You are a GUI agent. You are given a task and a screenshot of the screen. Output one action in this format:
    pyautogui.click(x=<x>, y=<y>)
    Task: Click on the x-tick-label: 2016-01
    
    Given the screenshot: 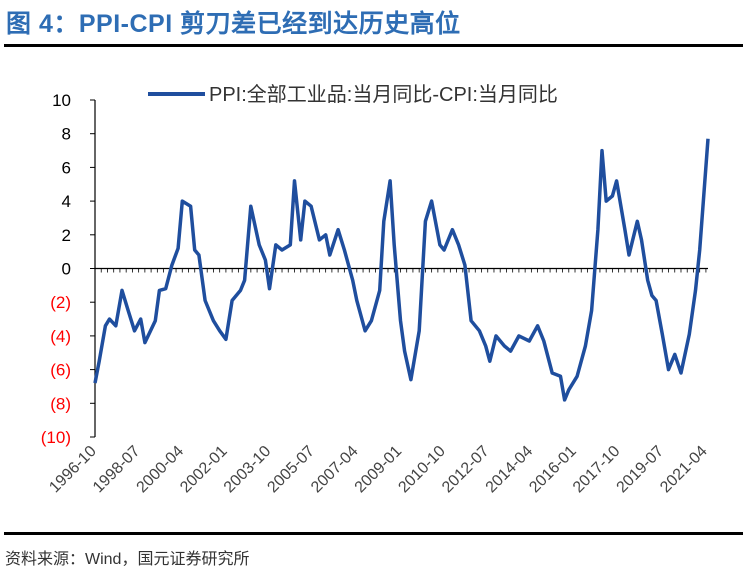 What is the action you would take?
    pyautogui.click(x=553, y=470)
    